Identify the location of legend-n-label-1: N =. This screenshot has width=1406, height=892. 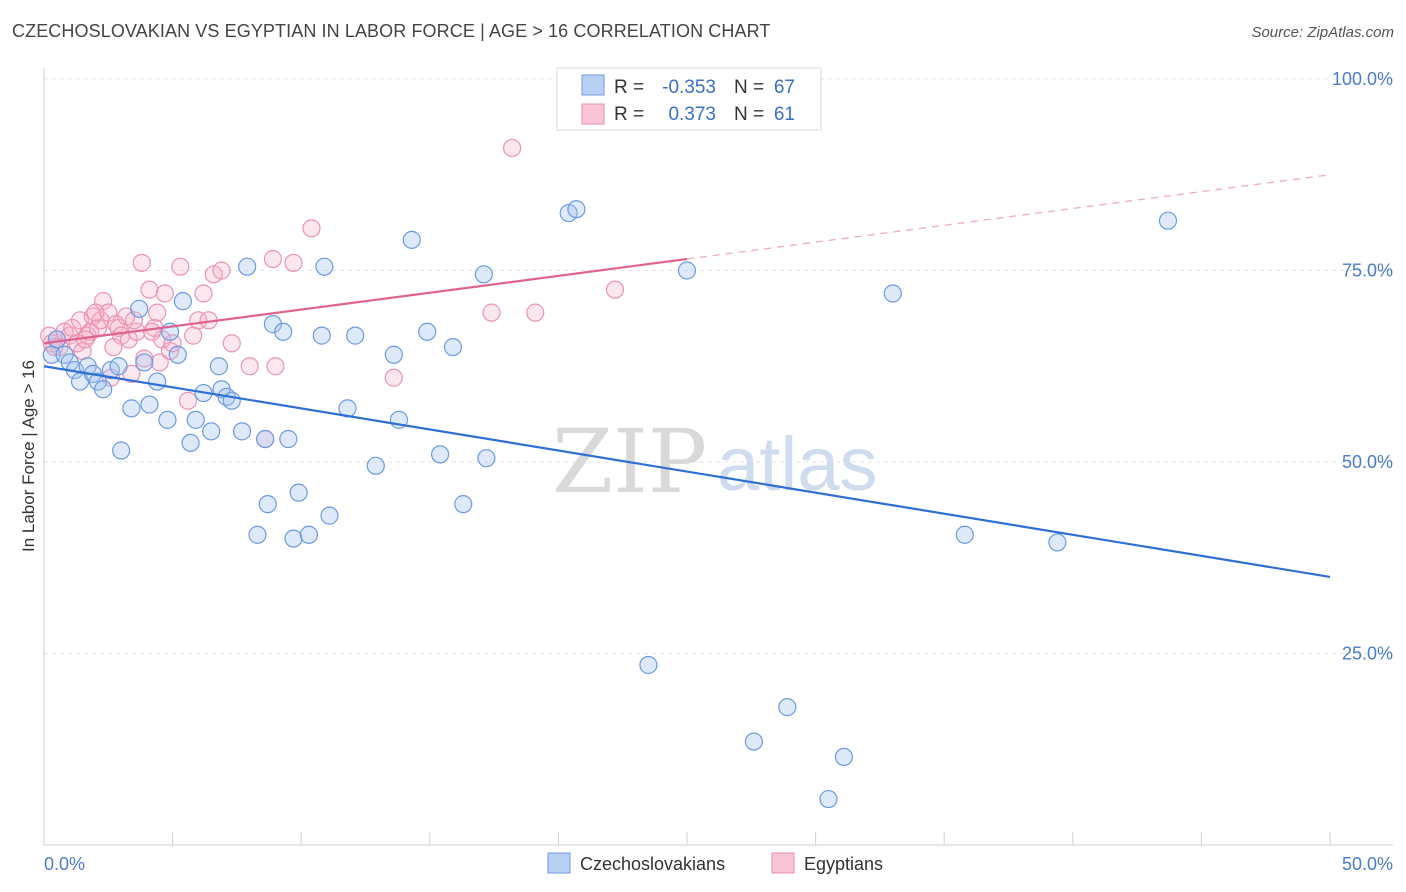
(749, 87).